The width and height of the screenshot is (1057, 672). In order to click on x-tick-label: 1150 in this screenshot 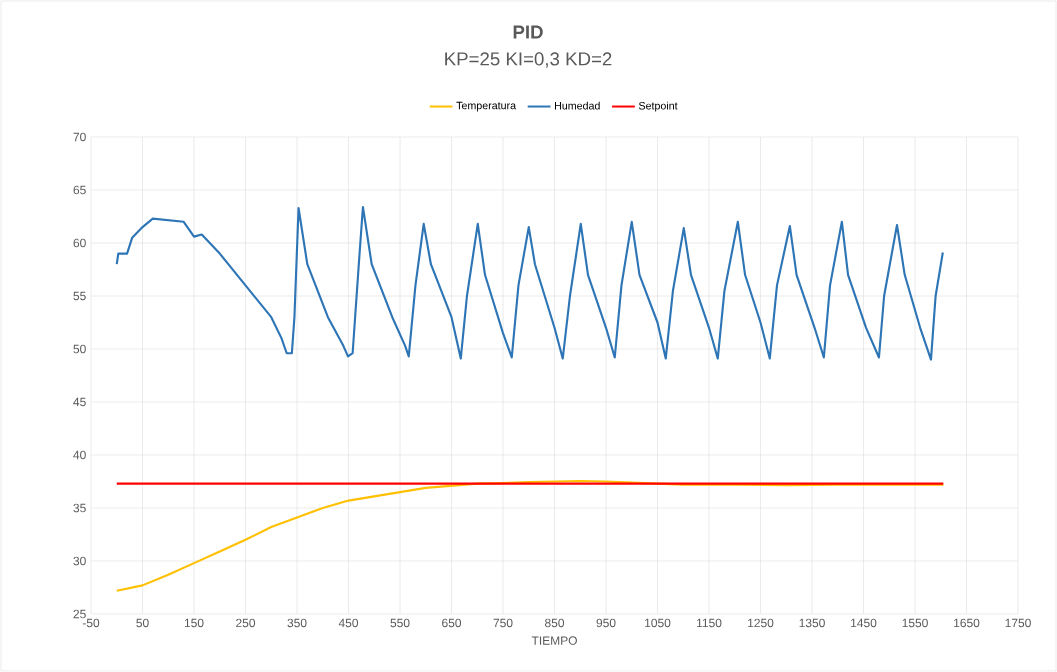, I will do `click(709, 623)`.